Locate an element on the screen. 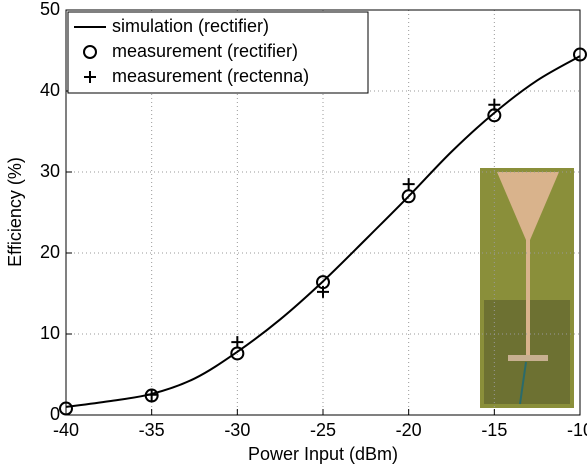  x-tick-label: -10 is located at coordinates (577, 430).